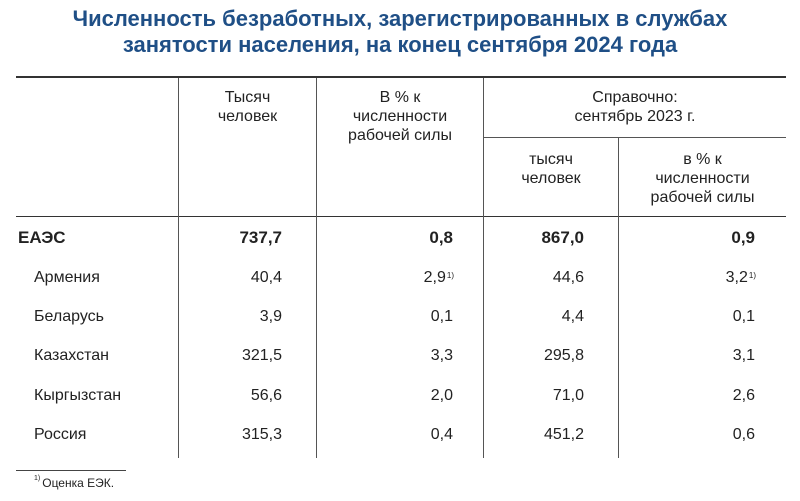 The height and width of the screenshot is (501, 800). I want to click on value-ref-thousands: 295,8, so click(563, 355).